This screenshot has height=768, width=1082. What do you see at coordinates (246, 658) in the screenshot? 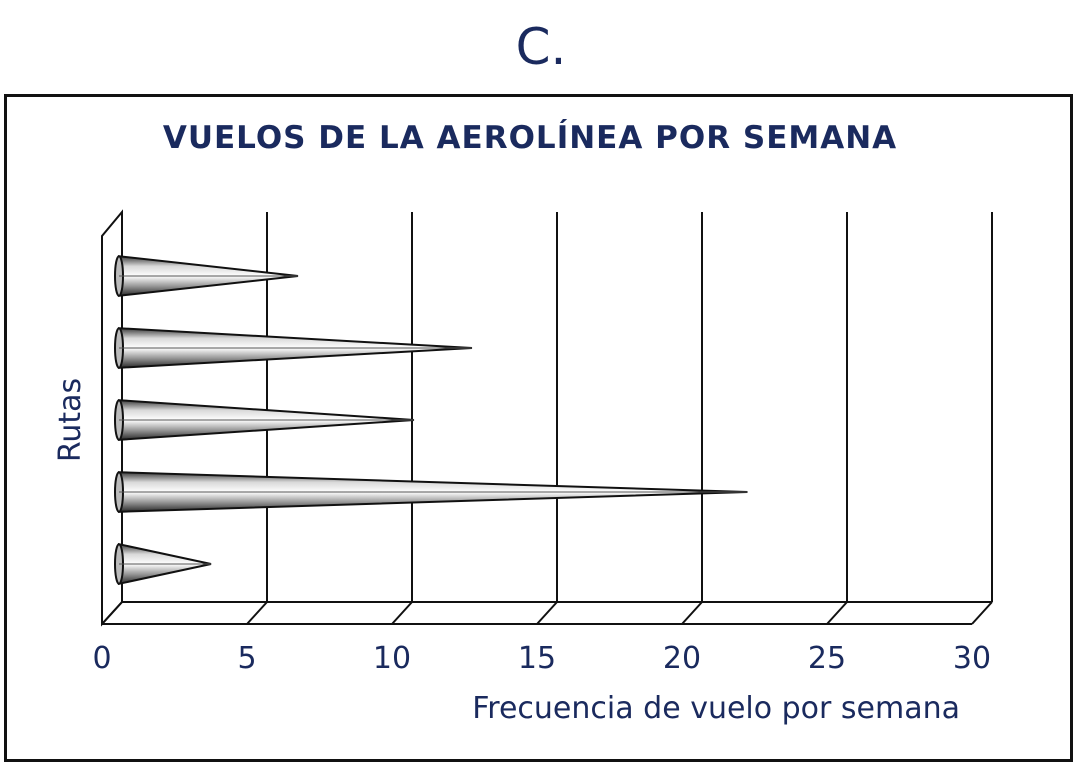
I see `x-tick-label: 5` at bounding box center [246, 658].